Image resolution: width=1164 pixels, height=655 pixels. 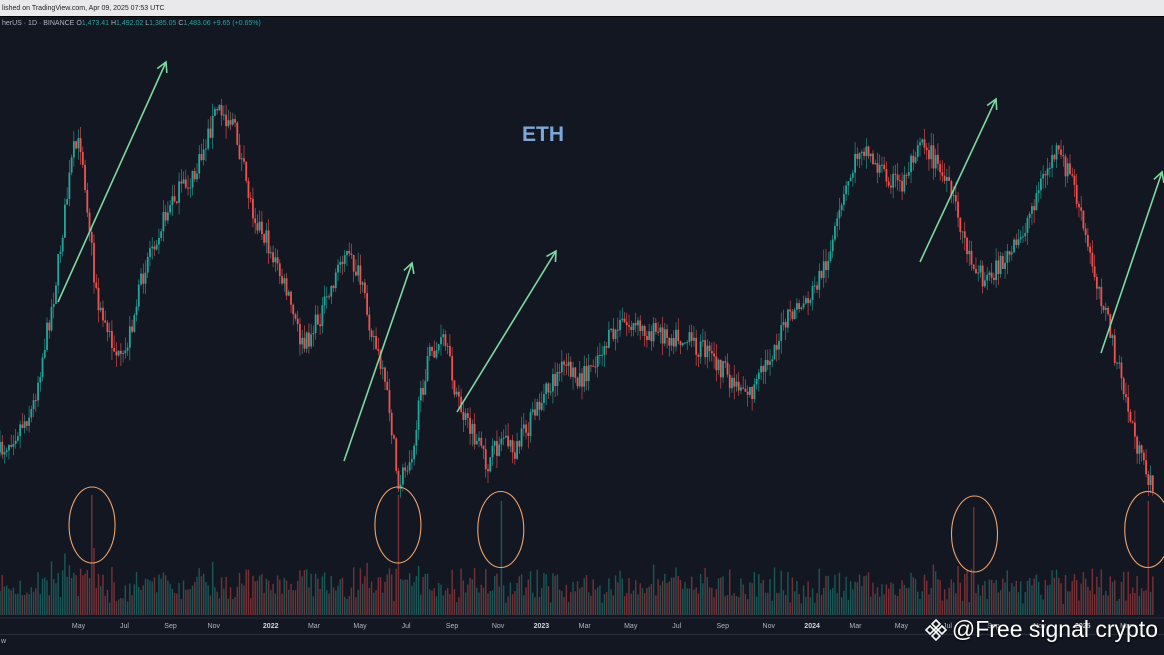 I want to click on x-axis-tick-label: Jul, so click(x=676, y=626).